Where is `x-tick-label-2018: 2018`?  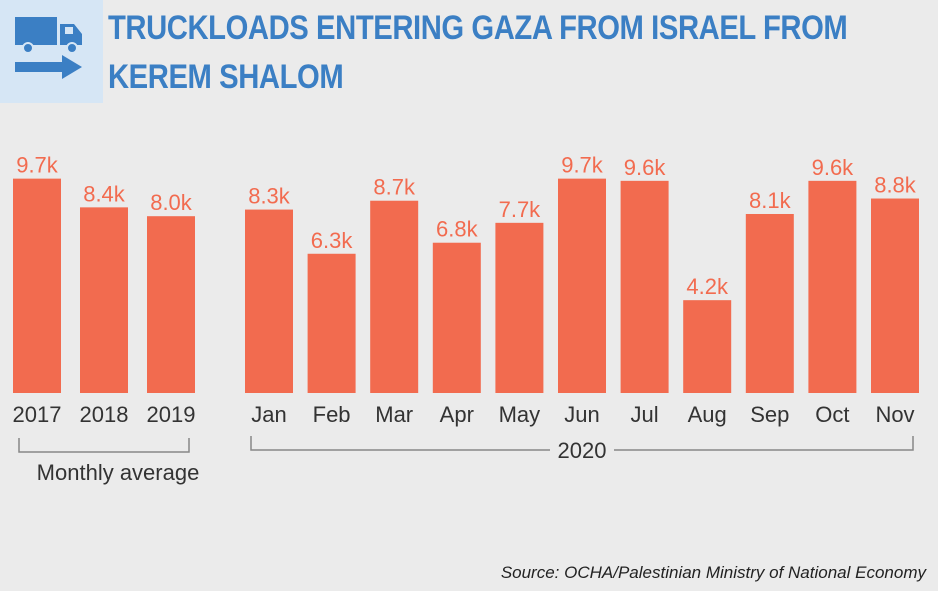 x-tick-label-2018: 2018 is located at coordinates (104, 414).